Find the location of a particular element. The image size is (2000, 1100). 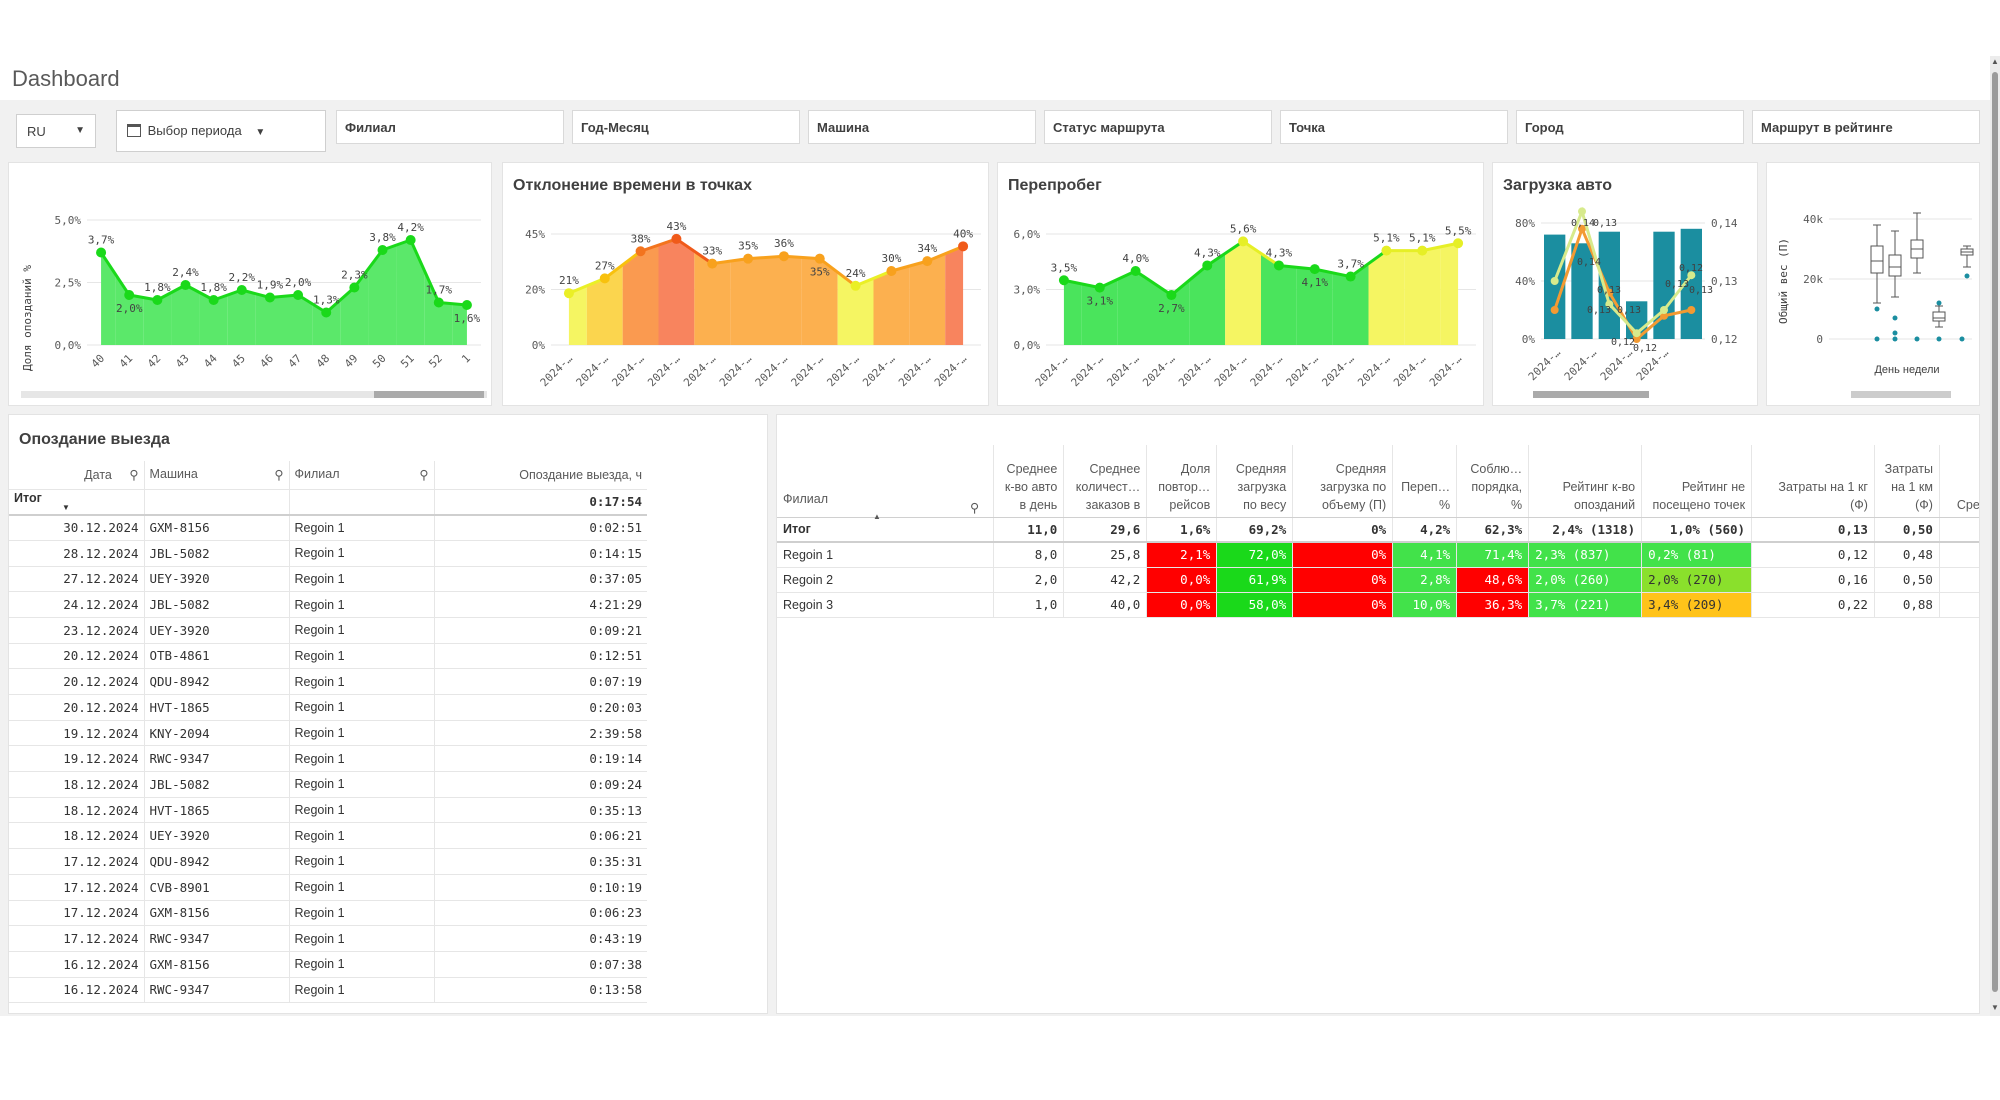

h-scrollbar is located at coordinates (254, 394).